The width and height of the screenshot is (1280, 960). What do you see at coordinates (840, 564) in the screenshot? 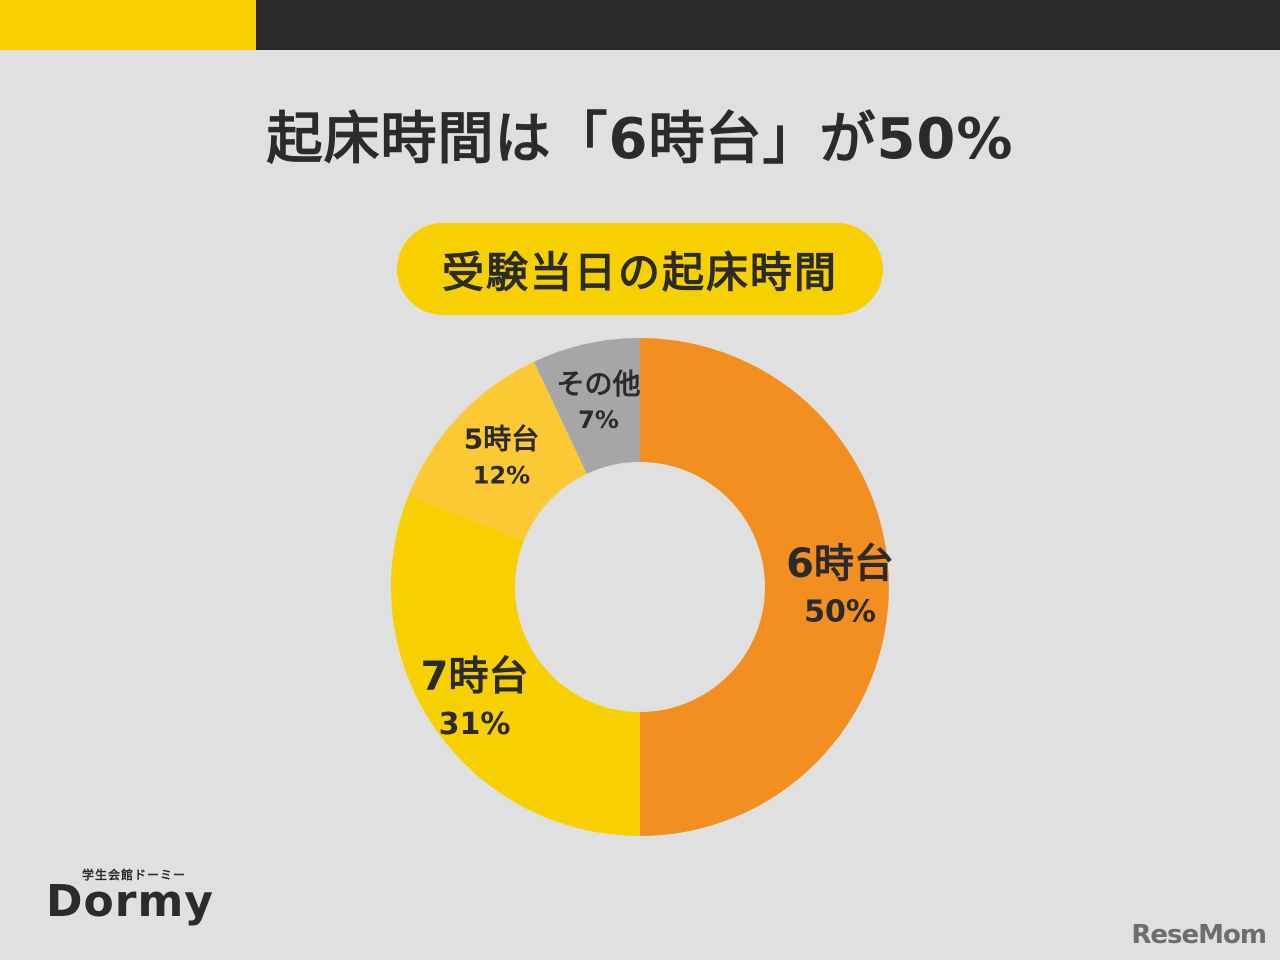
I see `slice-6am-name-label: 6時台` at bounding box center [840, 564].